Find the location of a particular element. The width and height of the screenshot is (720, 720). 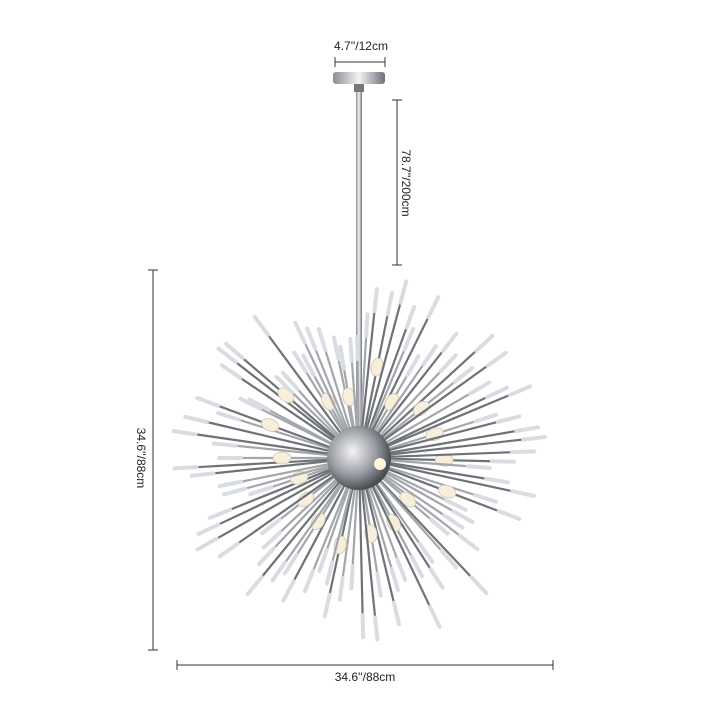

canopy-width-label: 4.7''/12cm is located at coordinates (361, 46).